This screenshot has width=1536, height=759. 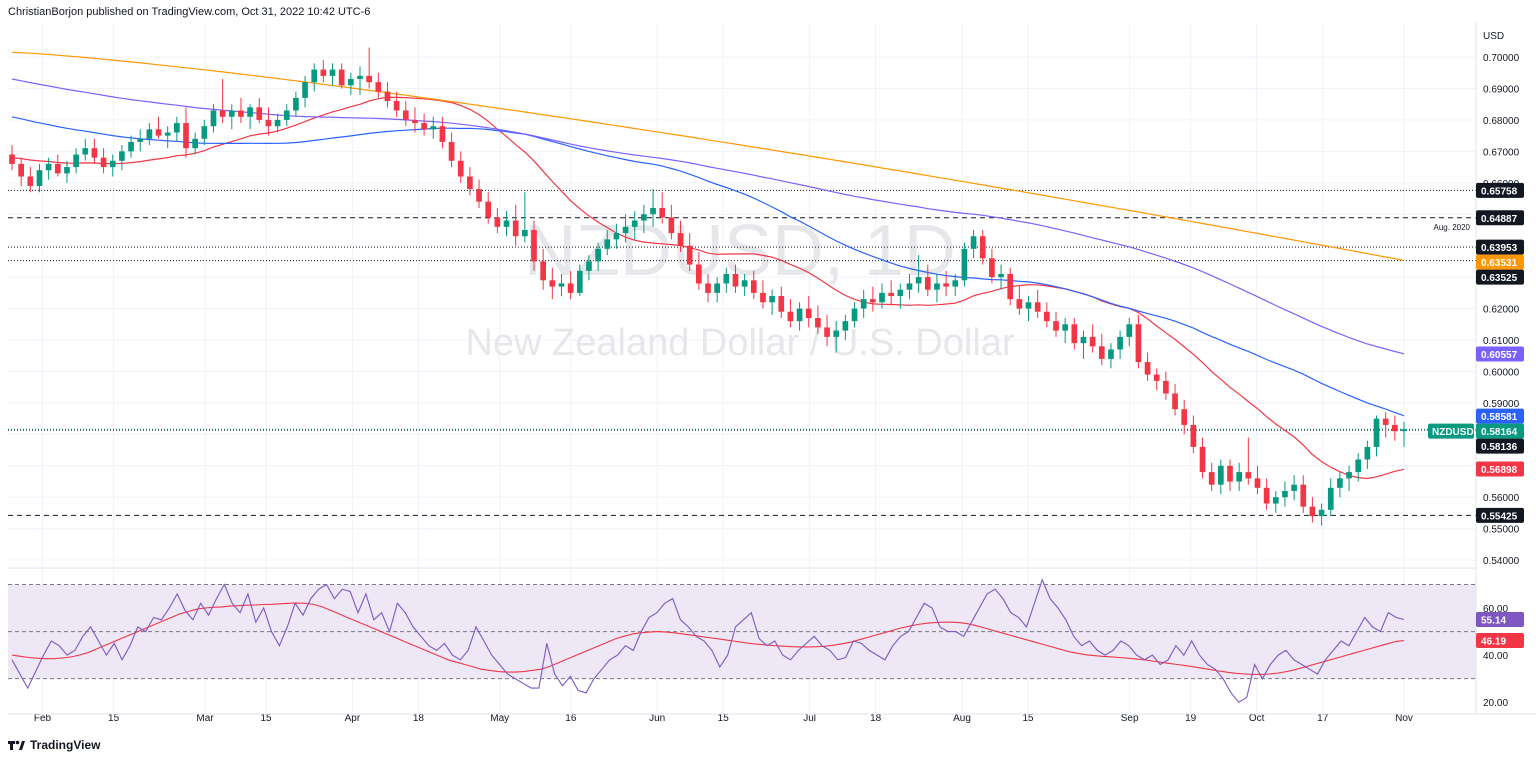 What do you see at coordinates (205, 718) in the screenshot?
I see `time-tick-label: Mar` at bounding box center [205, 718].